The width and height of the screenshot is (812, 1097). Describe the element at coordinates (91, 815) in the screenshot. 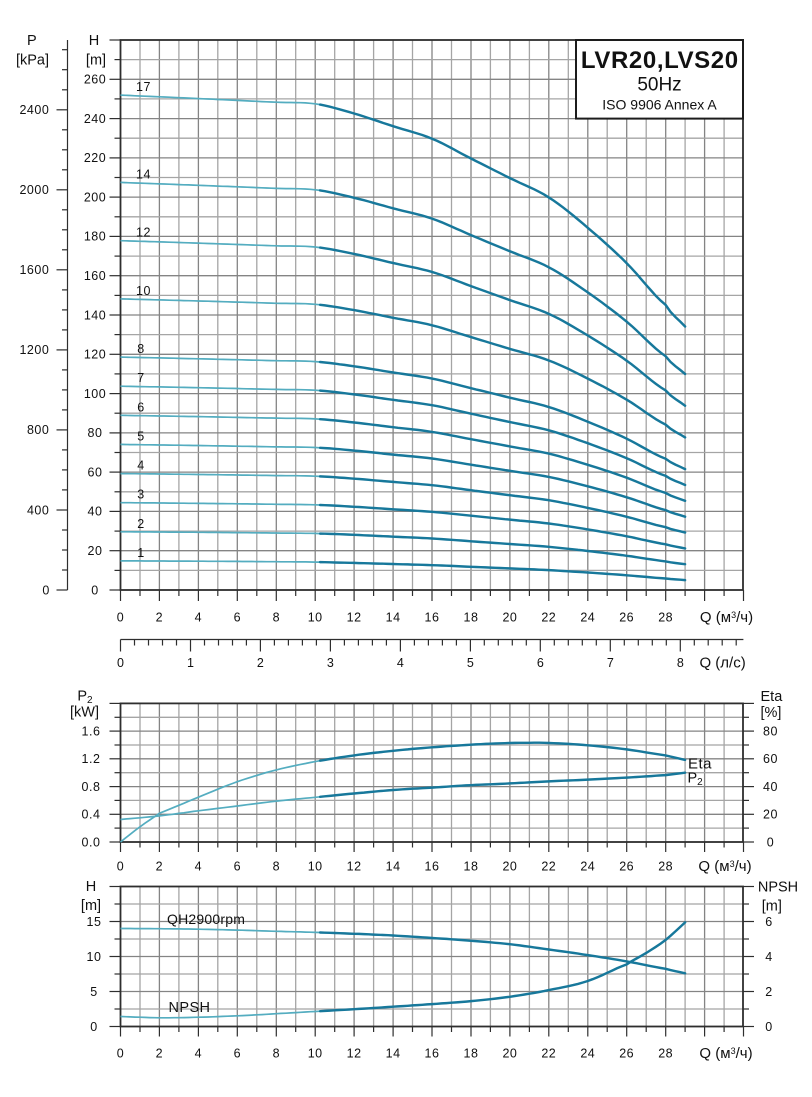

I see `svg-text: 0.4` at that location.